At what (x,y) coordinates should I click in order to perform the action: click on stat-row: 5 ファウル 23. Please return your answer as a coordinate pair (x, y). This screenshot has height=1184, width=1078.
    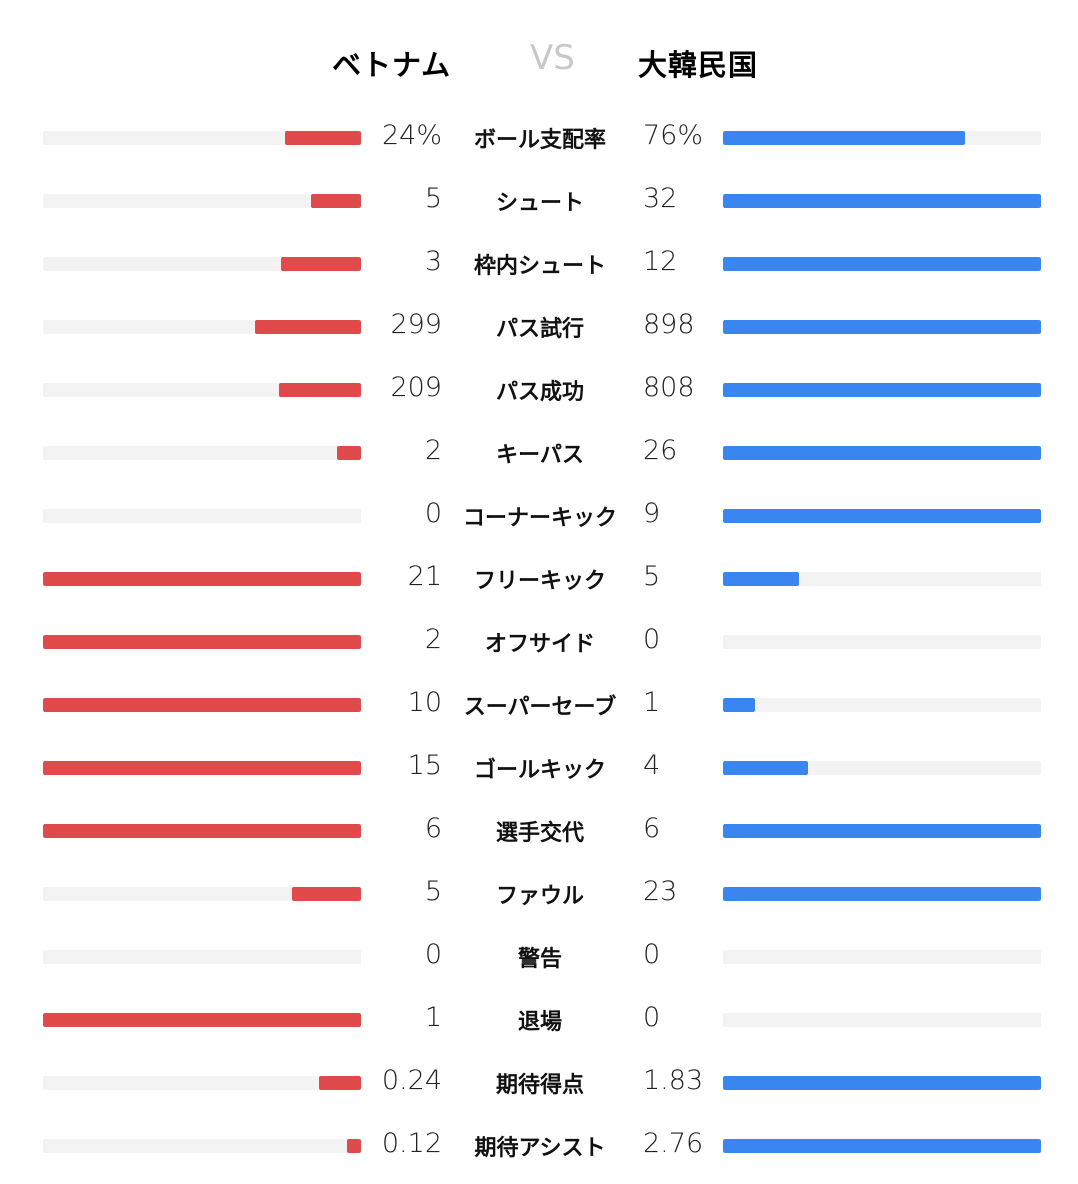
    Looking at the image, I should click on (539, 893).